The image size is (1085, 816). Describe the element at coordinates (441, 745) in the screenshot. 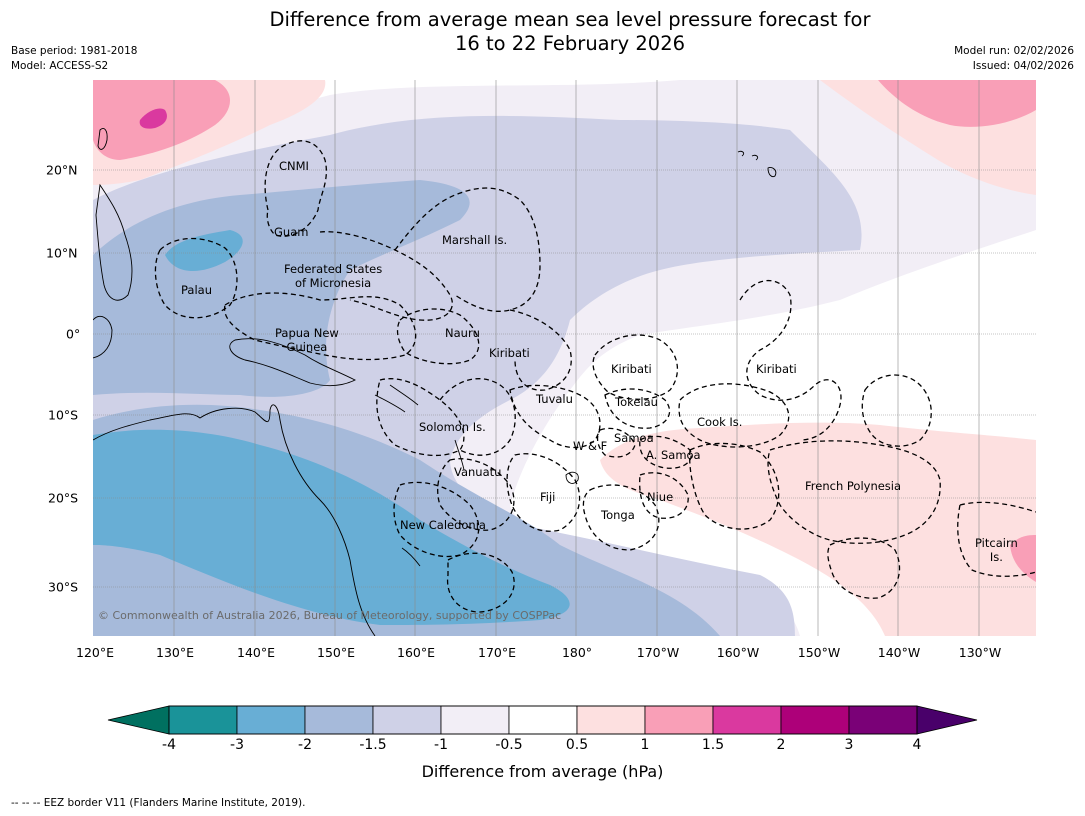

I see `colorbar-tick-5: -1` at that location.